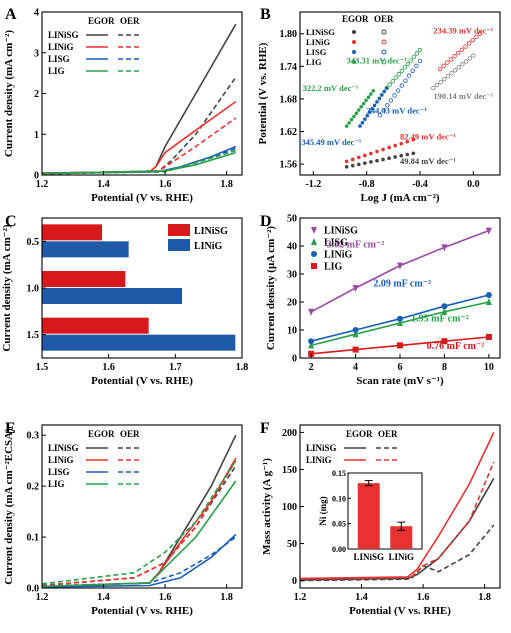  What do you see at coordinates (368, 516) in the screenshot?
I see `panel-f-inset-bar` at bounding box center [368, 516].